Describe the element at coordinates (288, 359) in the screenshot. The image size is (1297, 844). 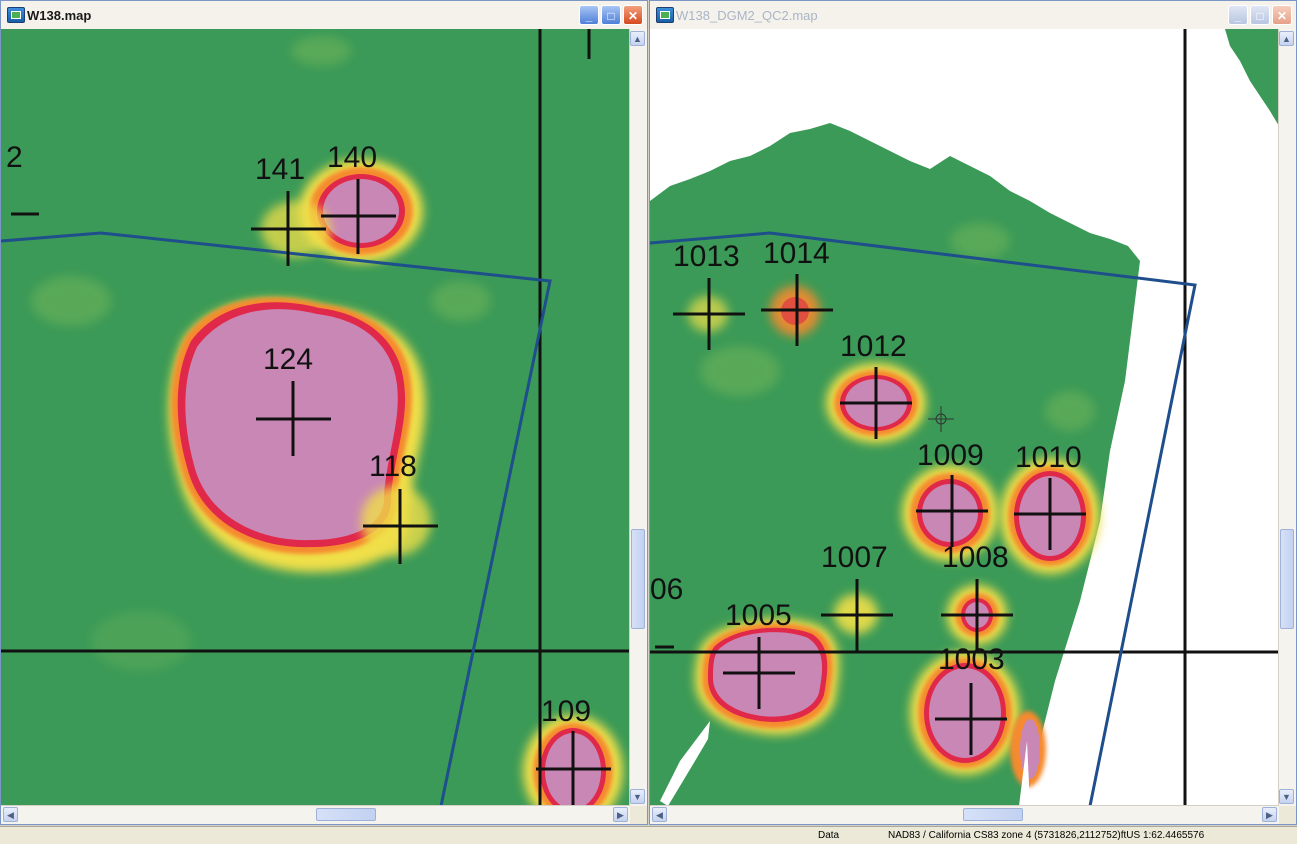
I see `target-label-124: 124` at that location.